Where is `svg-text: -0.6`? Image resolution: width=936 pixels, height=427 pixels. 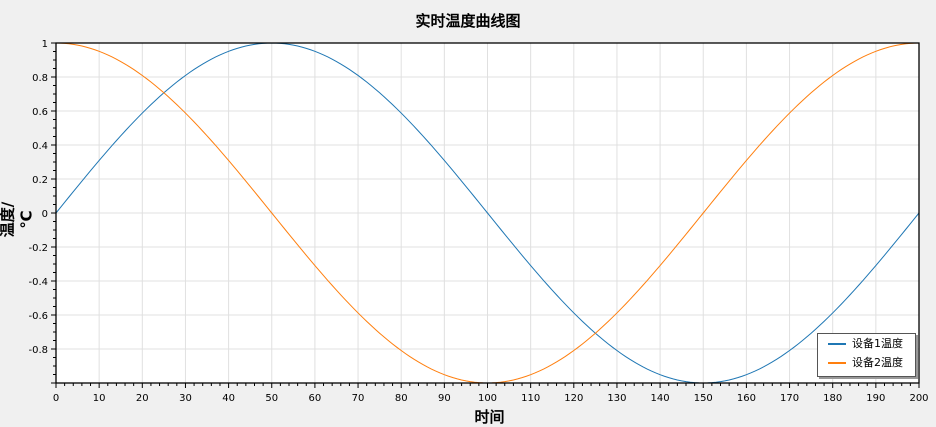 svg-text: -0.6 is located at coordinates (38, 316).